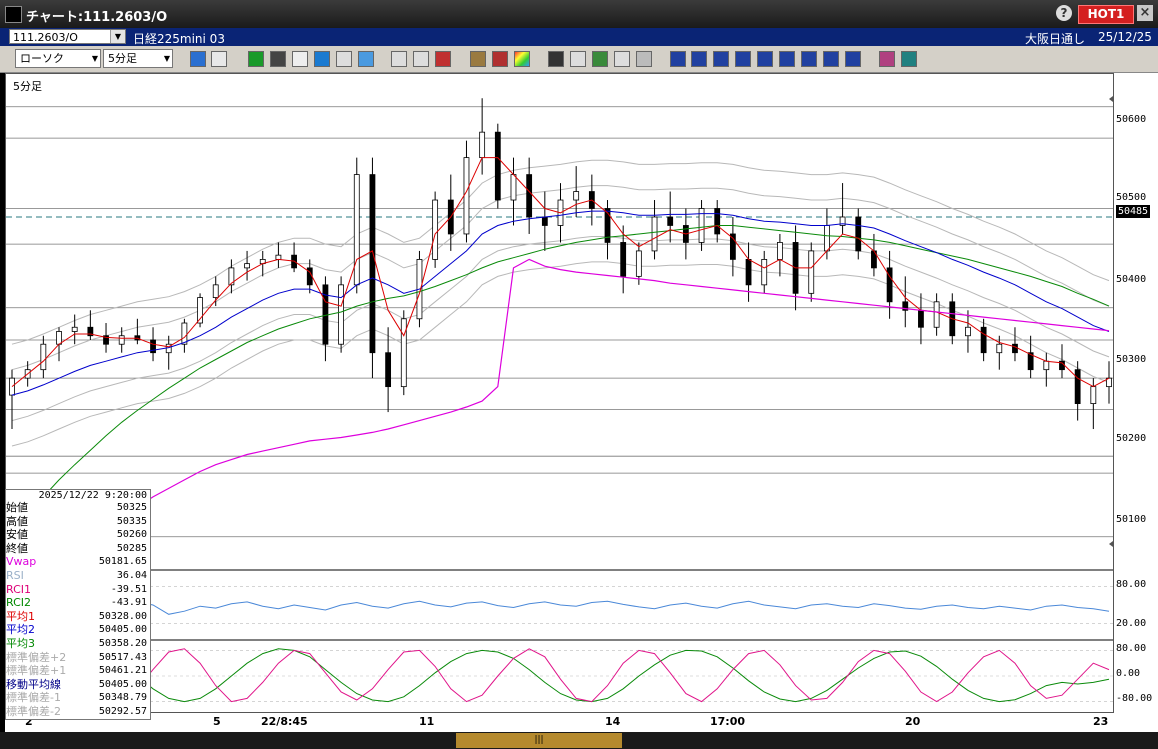 Image resolution: width=1158 pixels, height=749 pixels. I want to click on mae-icon, so click(743, 59).